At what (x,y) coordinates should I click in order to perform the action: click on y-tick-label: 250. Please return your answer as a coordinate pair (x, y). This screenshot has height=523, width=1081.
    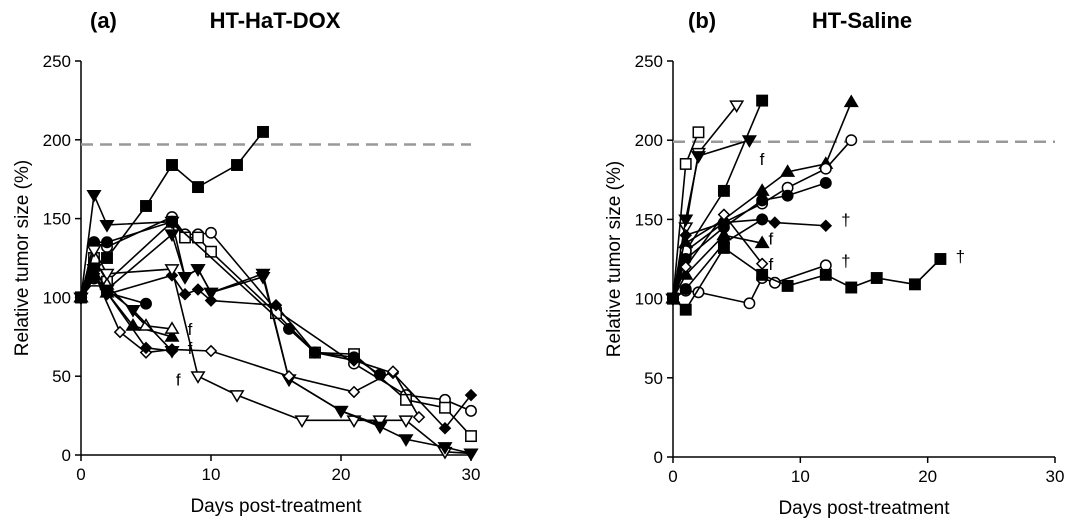
    Looking at the image, I should click on (649, 61).